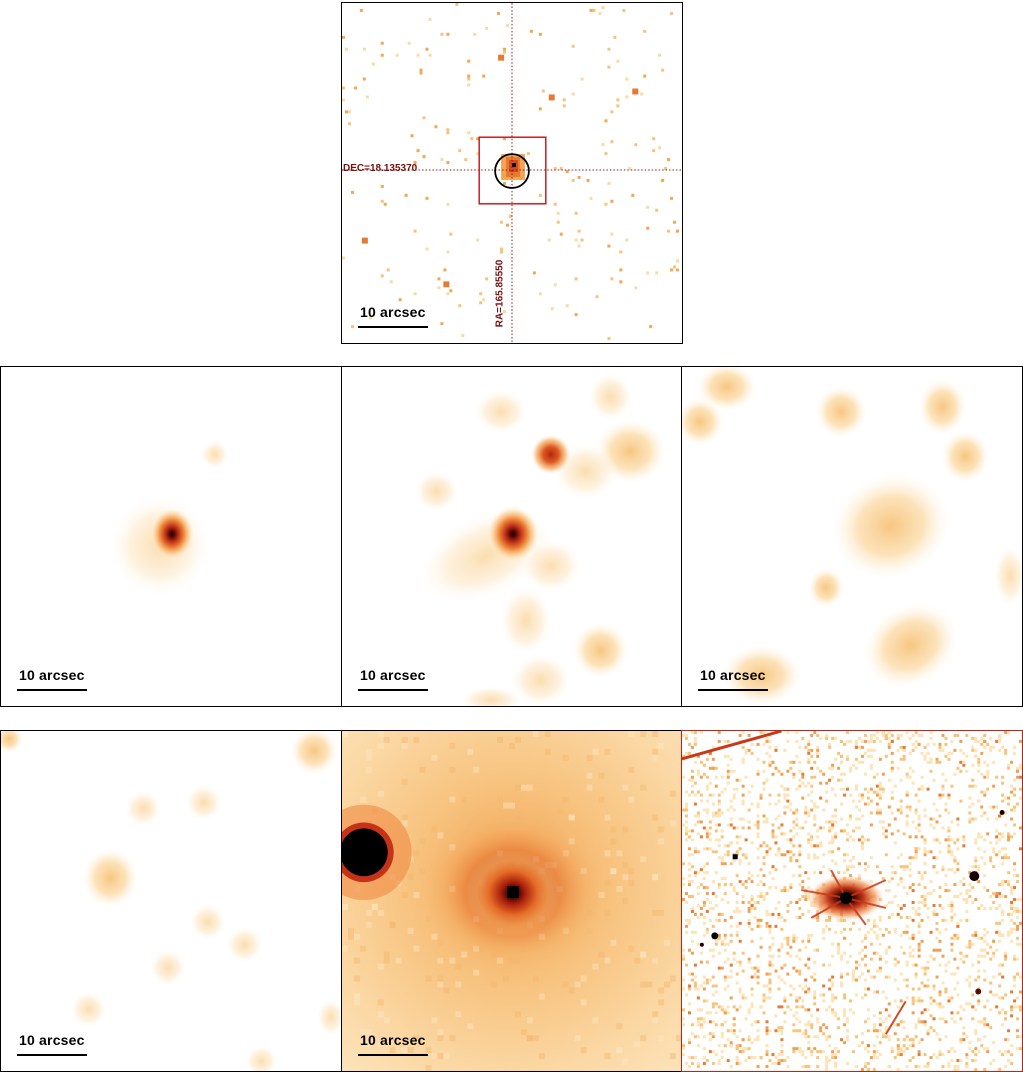 This screenshot has width=1023, height=1072. What do you see at coordinates (500, 293) in the screenshot?
I see `ra-label: RA=165.85550` at bounding box center [500, 293].